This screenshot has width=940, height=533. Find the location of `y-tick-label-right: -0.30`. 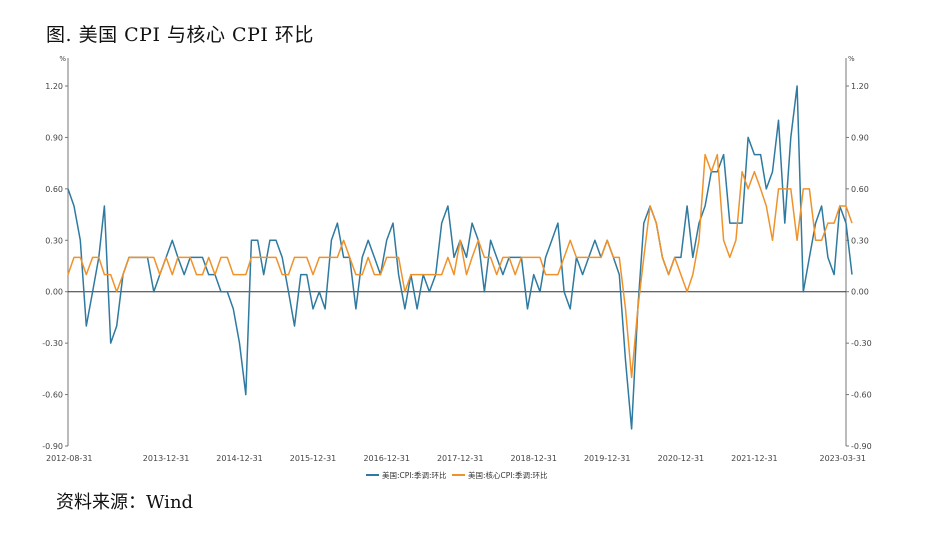

y-tick-label-right: -0.30 is located at coordinates (861, 343).